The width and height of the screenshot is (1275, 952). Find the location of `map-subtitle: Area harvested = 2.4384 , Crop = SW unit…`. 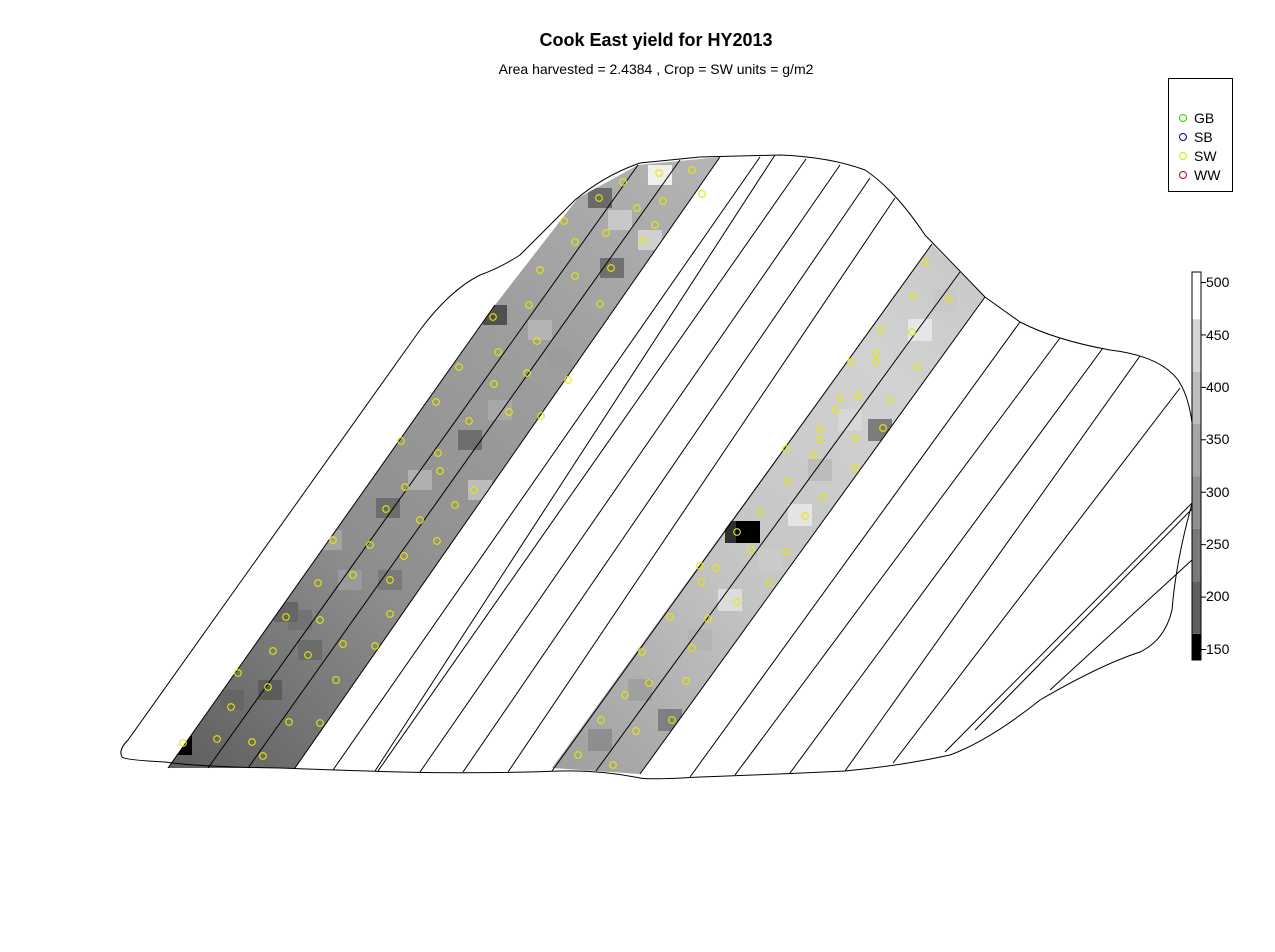

map-subtitle: Area harvested = 2.4384 , Crop = SW unit… is located at coordinates (656, 69).